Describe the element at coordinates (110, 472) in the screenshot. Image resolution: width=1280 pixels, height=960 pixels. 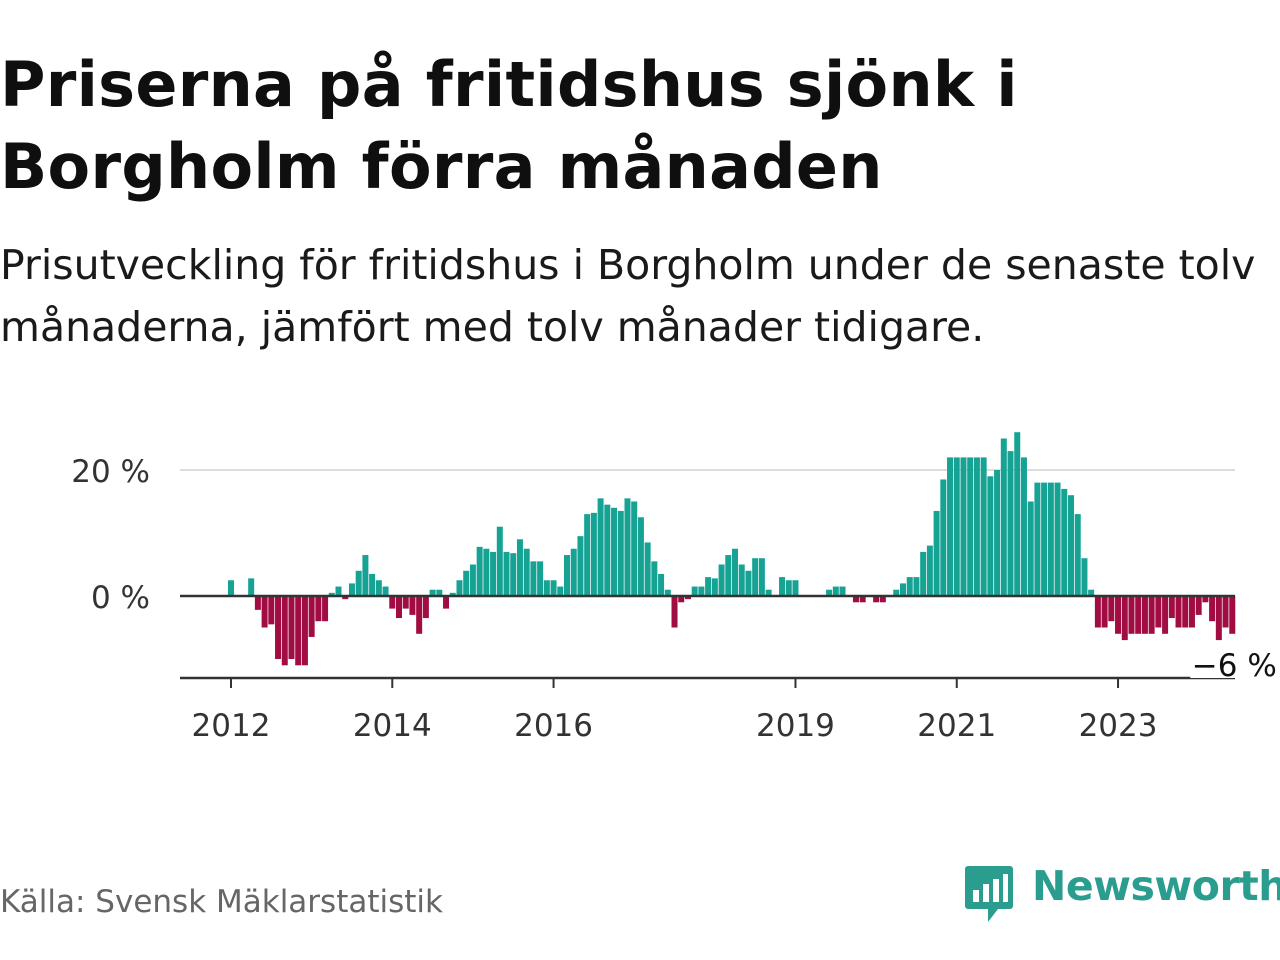
I see `y-tick-label: 20 %` at that location.